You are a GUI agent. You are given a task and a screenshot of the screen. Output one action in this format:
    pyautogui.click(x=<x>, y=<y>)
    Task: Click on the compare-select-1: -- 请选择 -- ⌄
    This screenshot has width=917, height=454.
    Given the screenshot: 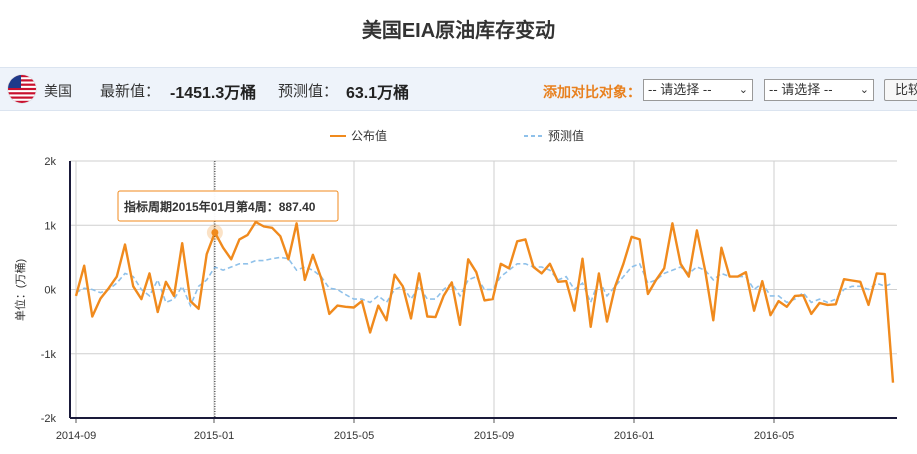 What is the action you would take?
    pyautogui.click(x=698, y=90)
    